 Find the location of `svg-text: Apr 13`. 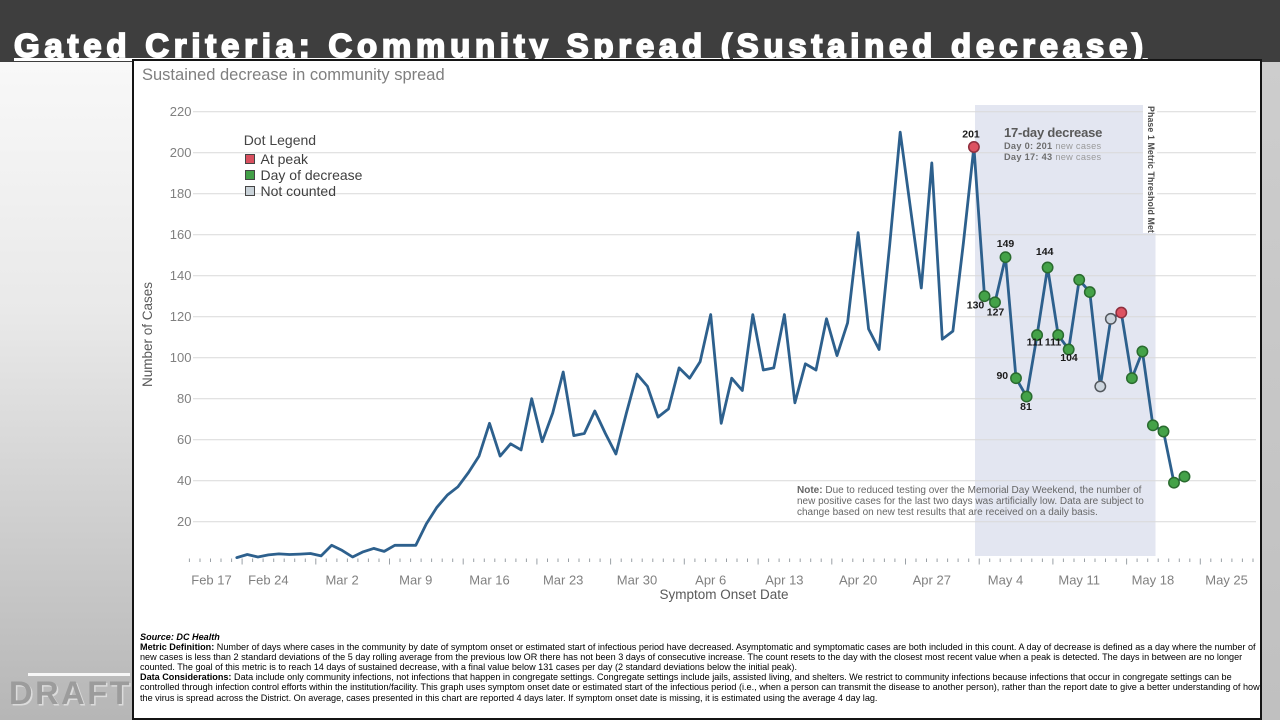

svg-text: Apr 13 is located at coordinates (784, 580).